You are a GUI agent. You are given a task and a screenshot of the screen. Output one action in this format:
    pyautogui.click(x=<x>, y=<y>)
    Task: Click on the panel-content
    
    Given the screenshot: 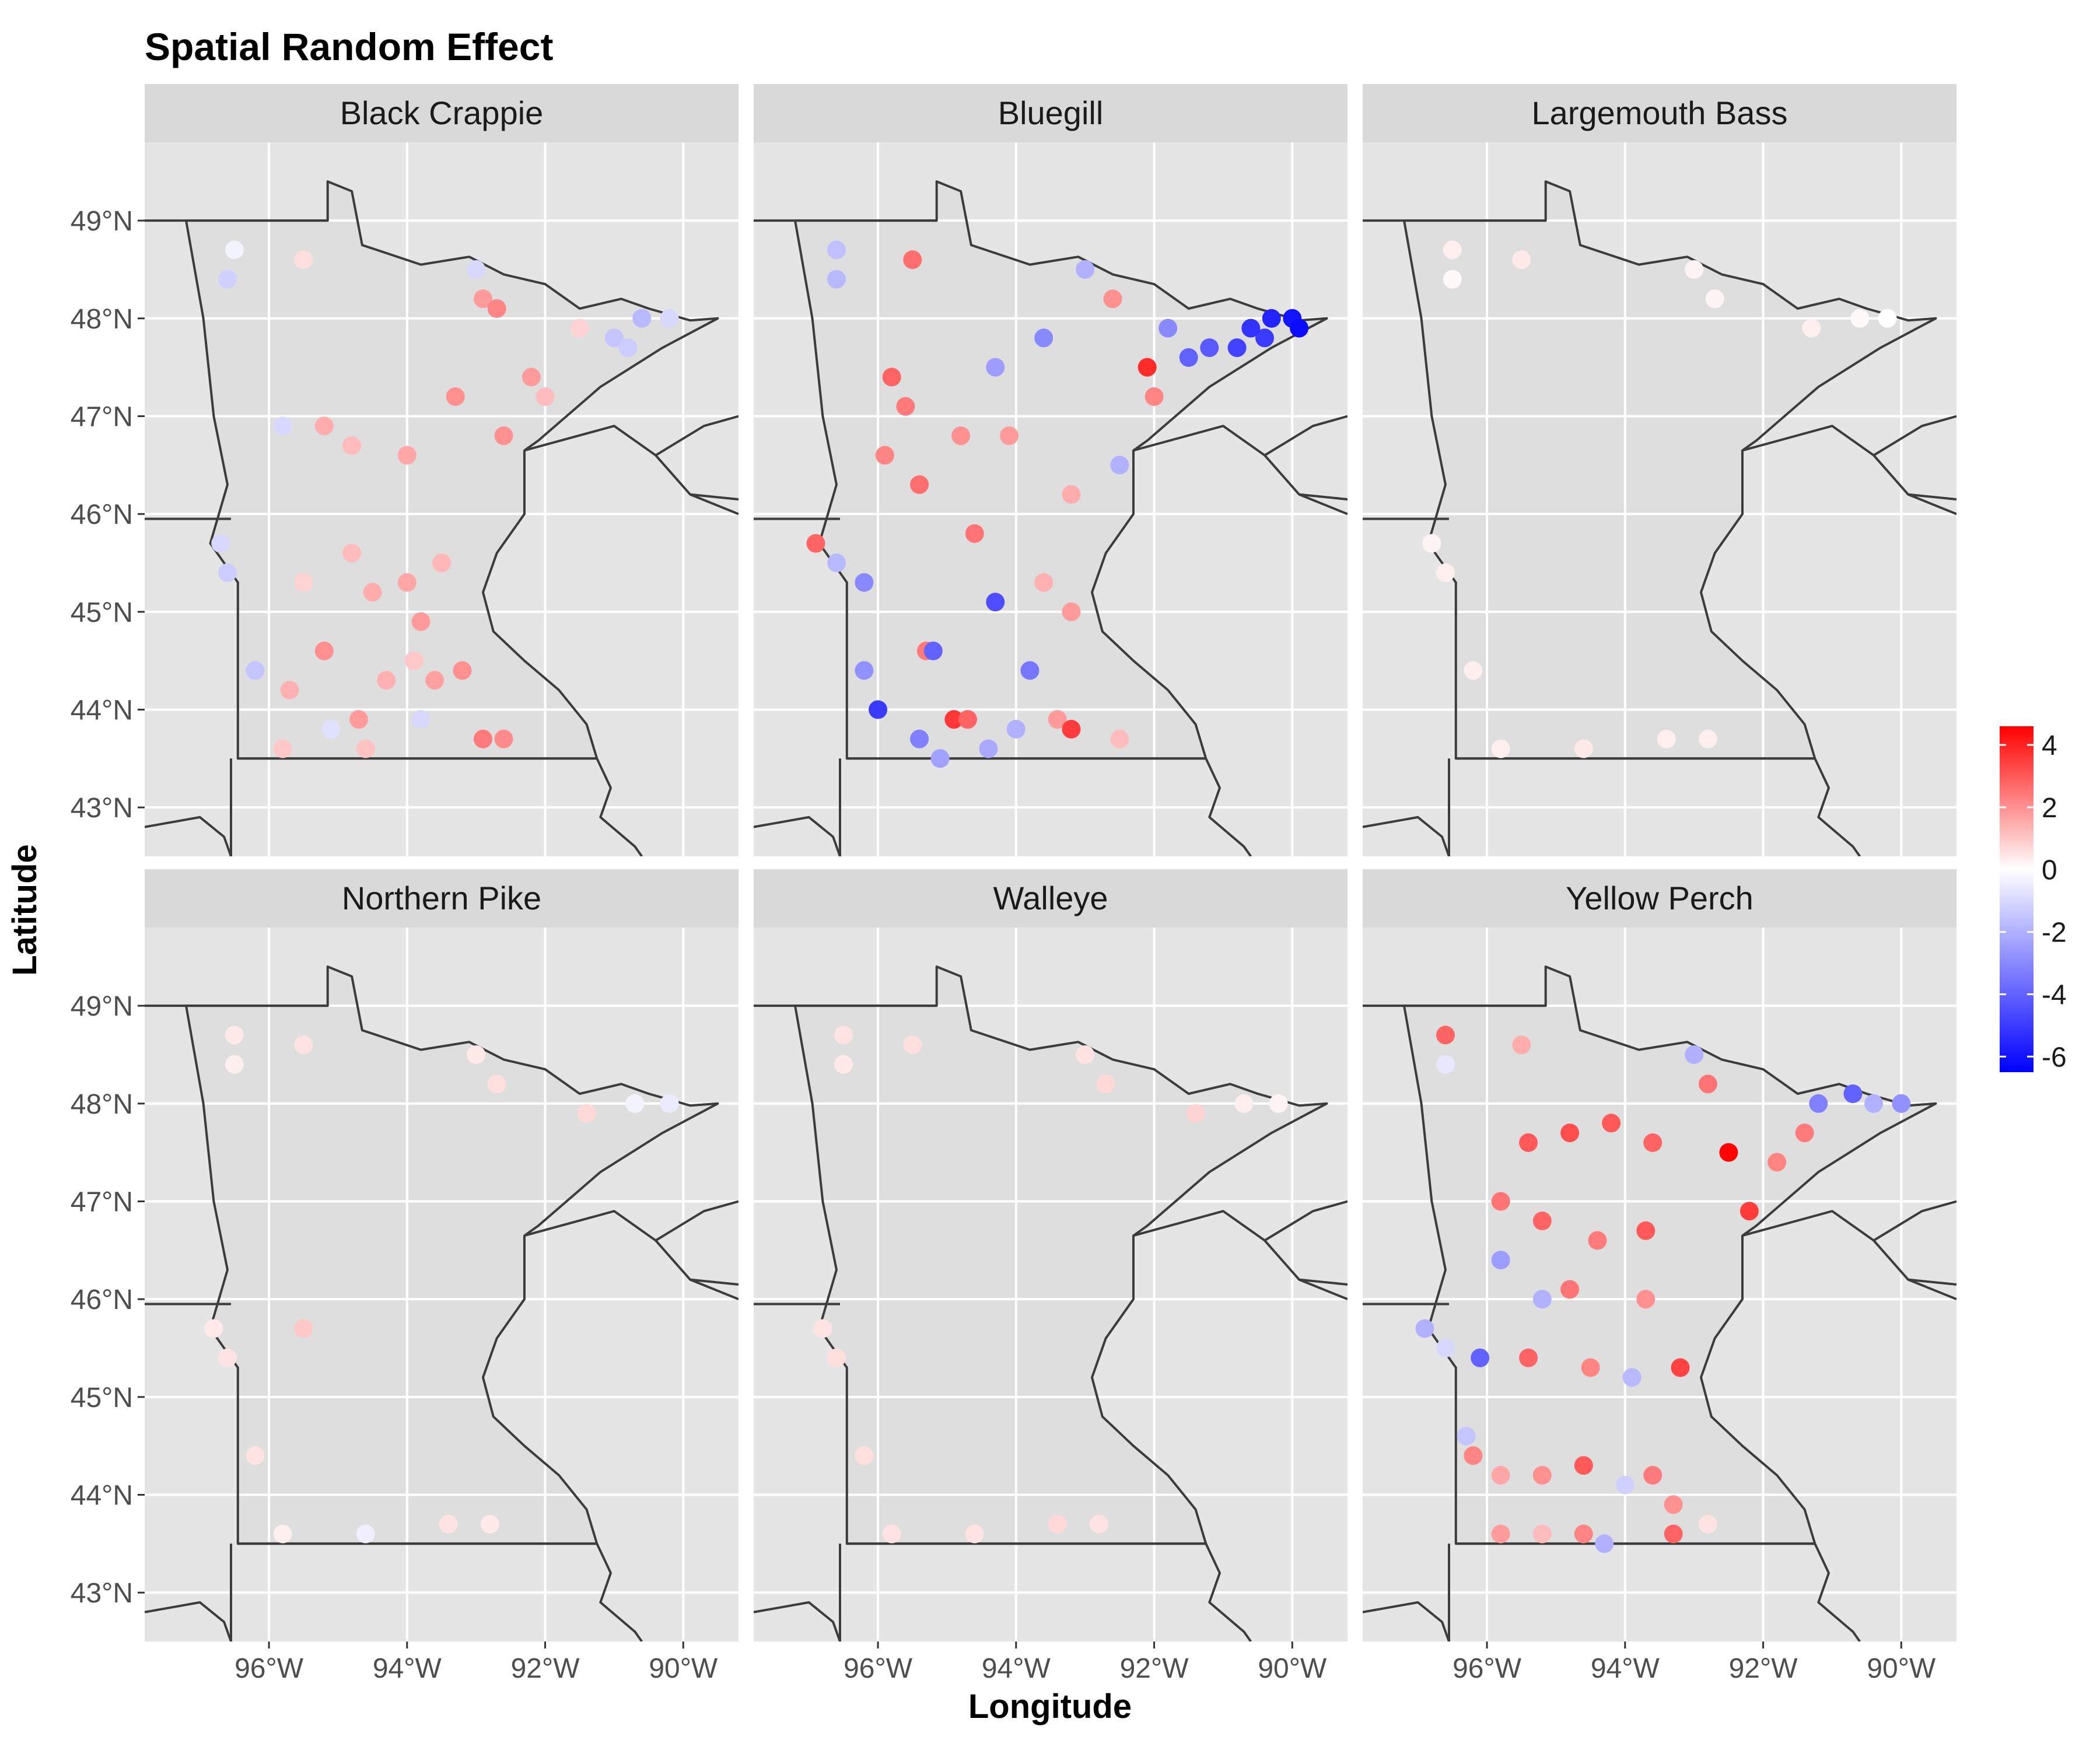 What is the action you would take?
    pyautogui.click(x=1660, y=1285)
    